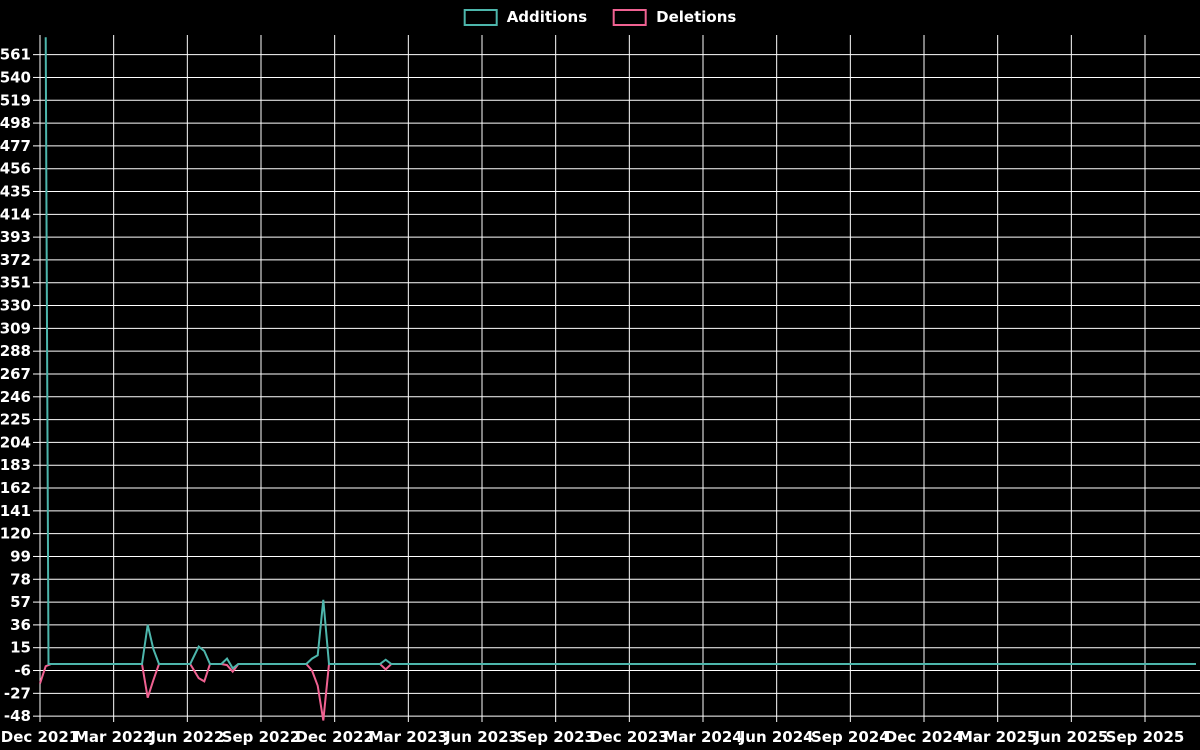 The image size is (1200, 750). What do you see at coordinates (261, 737) in the screenshot?
I see `svg-text: Sep 2022` at bounding box center [261, 737].